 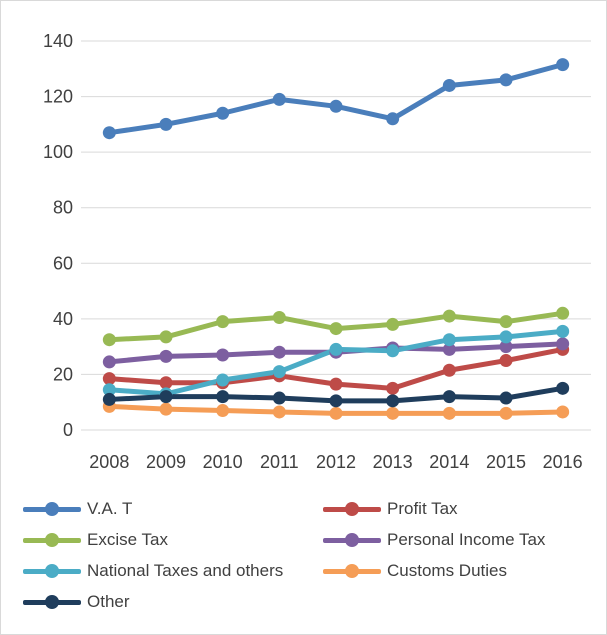 I want to click on x-tick-label: 2009, so click(x=166, y=462).